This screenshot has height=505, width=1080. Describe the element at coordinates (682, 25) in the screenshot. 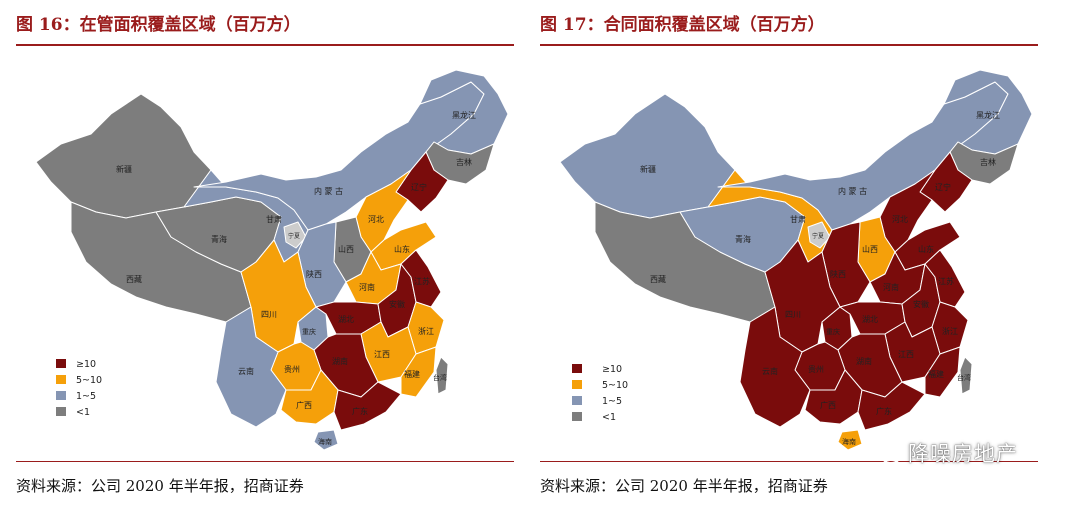

I see `figure-title: 图 17：合同面积覆盖区域（百万方）` at that location.